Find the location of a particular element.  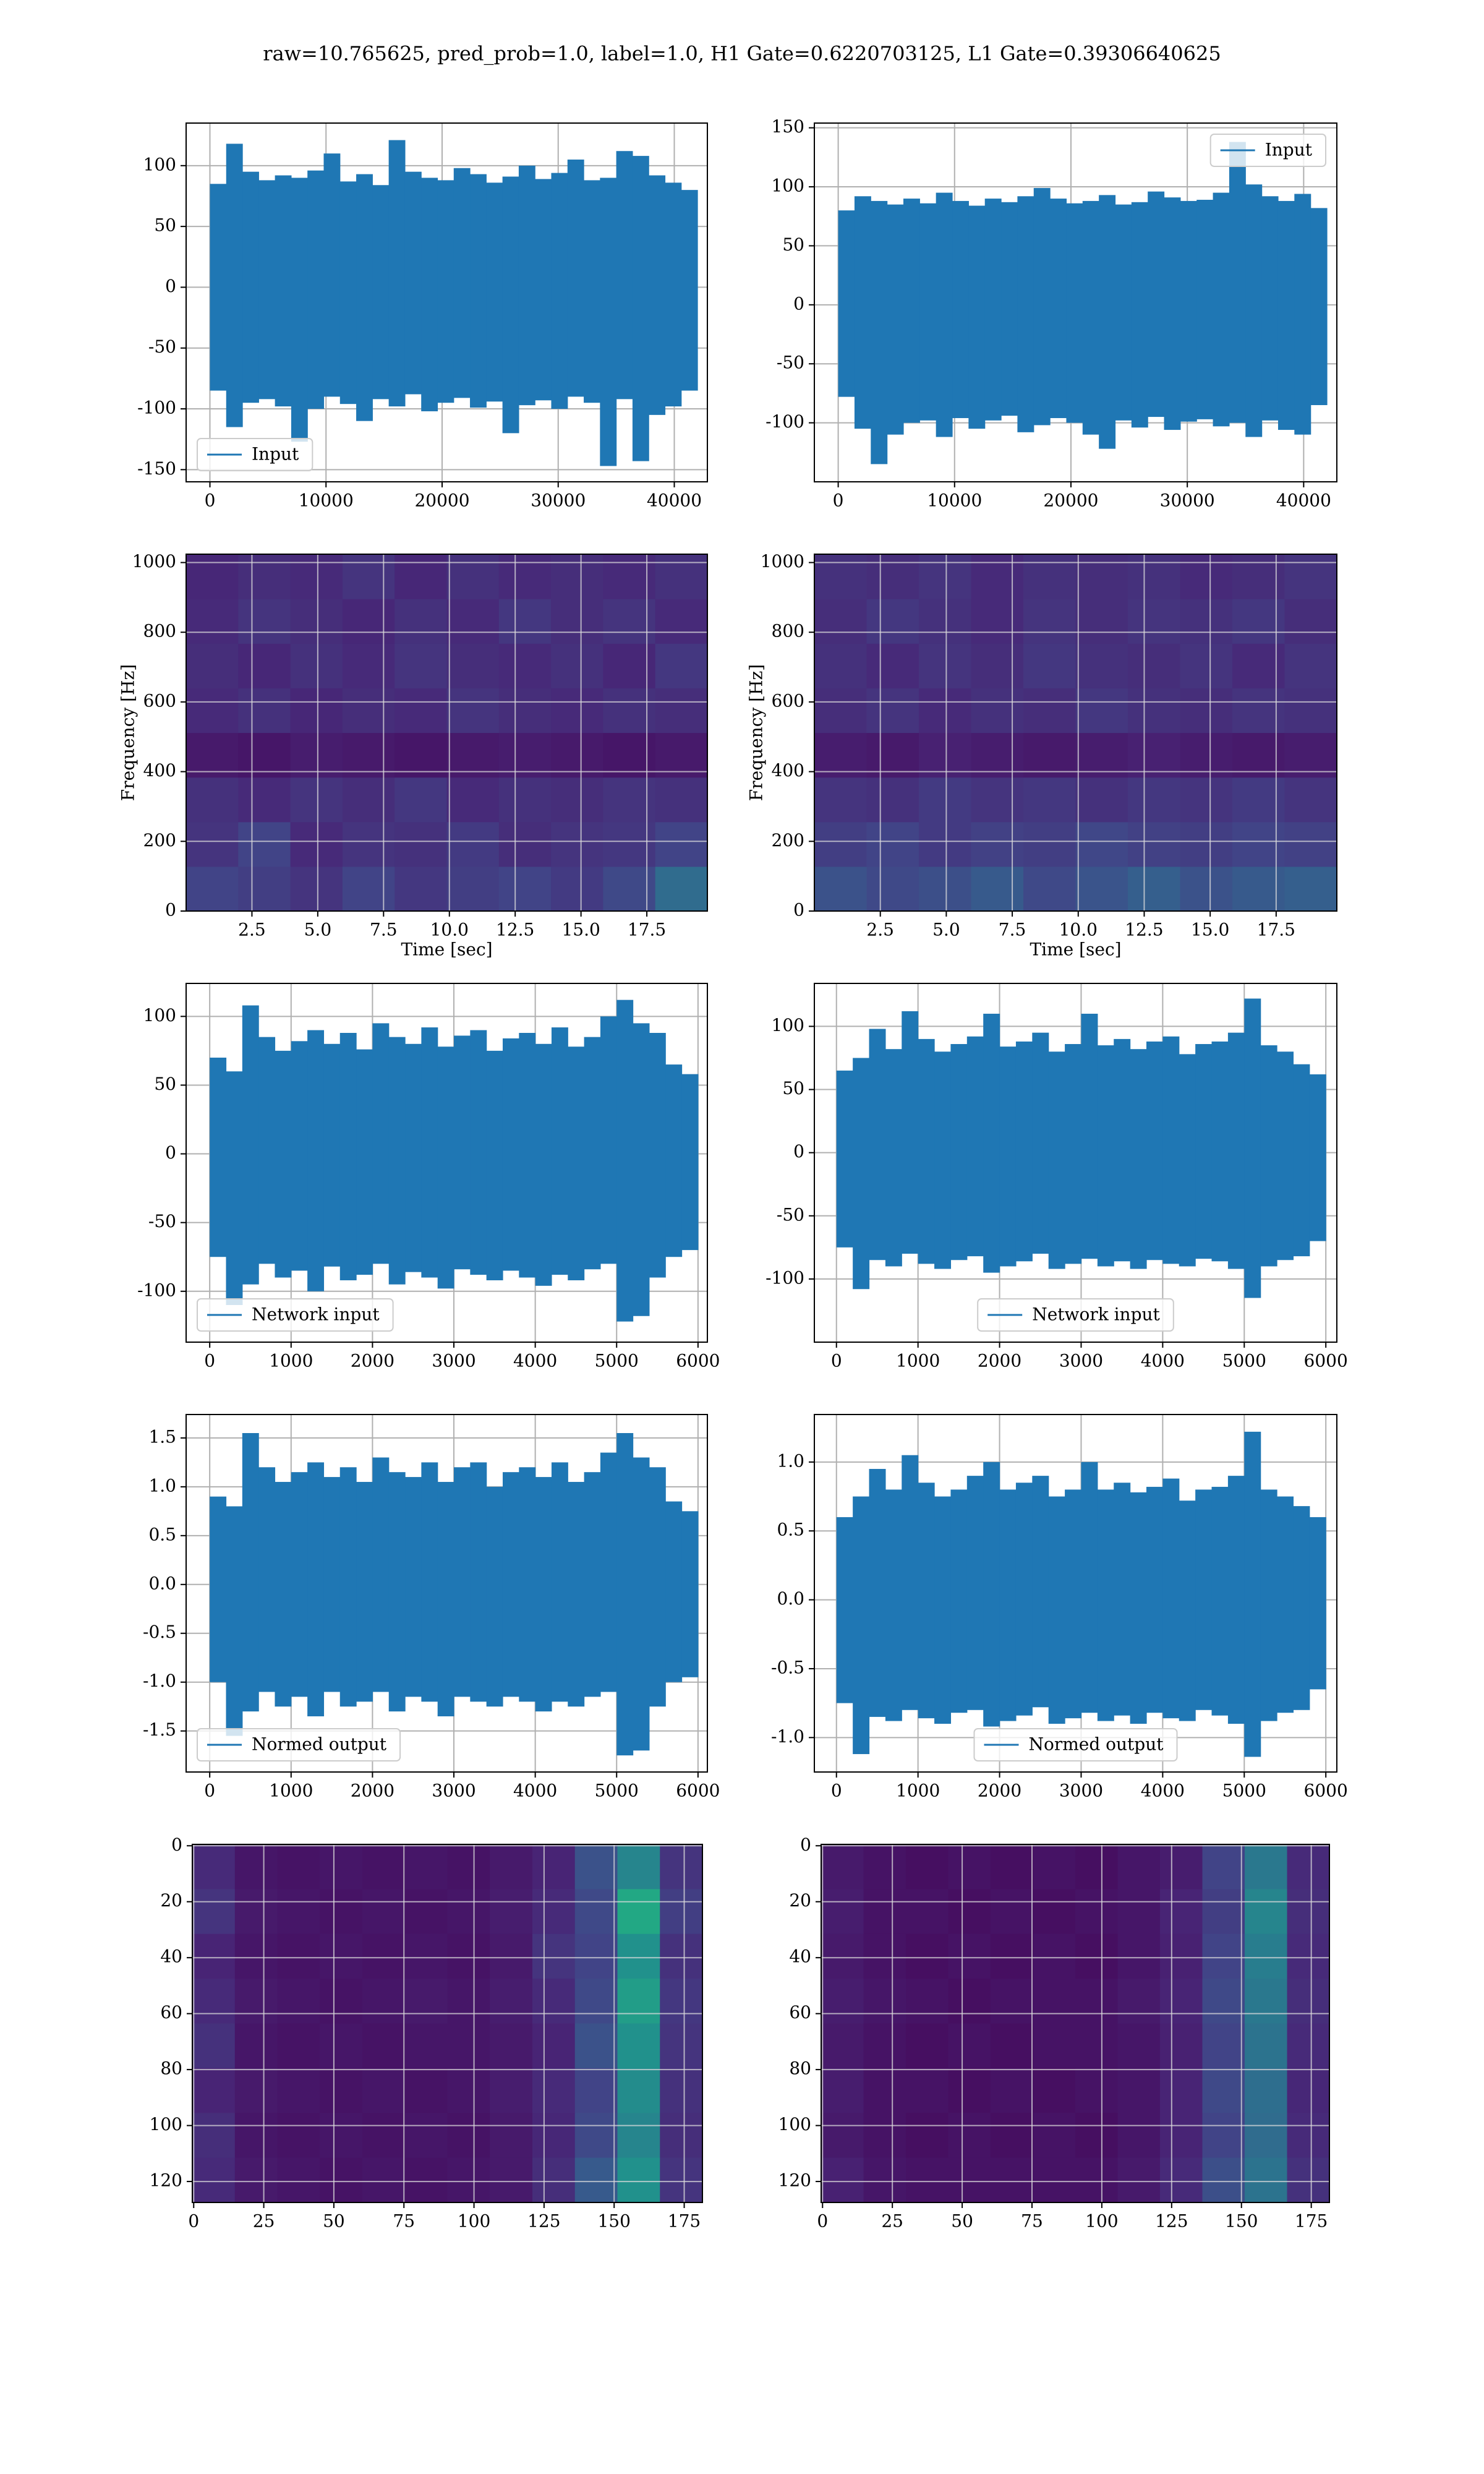

x-tick-label: 40000 is located at coordinates (1303, 500).